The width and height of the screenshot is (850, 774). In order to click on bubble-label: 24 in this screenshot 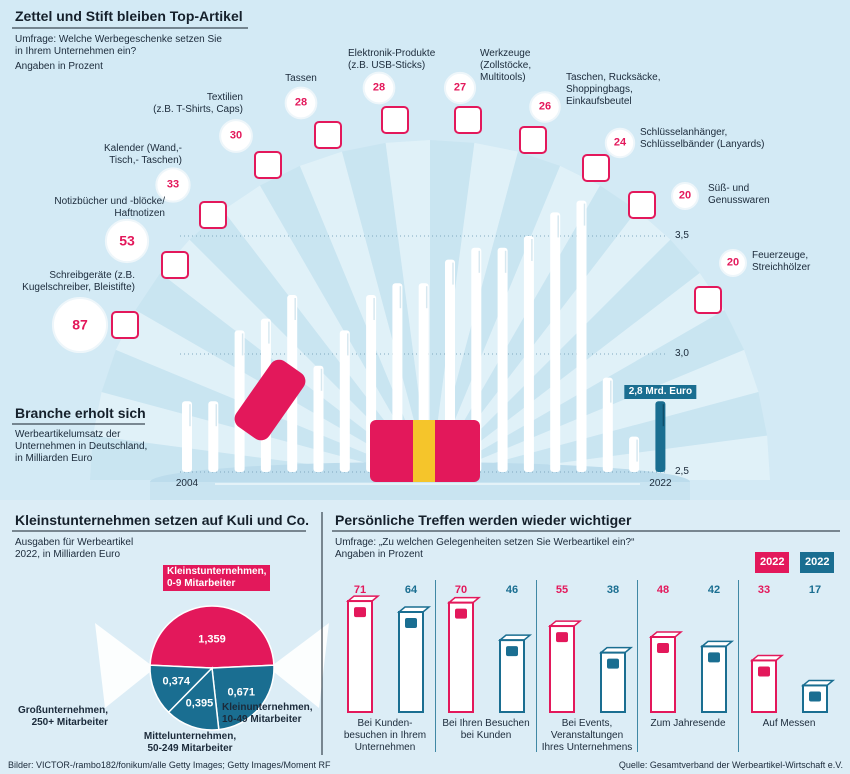, I will do `click(620, 142)`.